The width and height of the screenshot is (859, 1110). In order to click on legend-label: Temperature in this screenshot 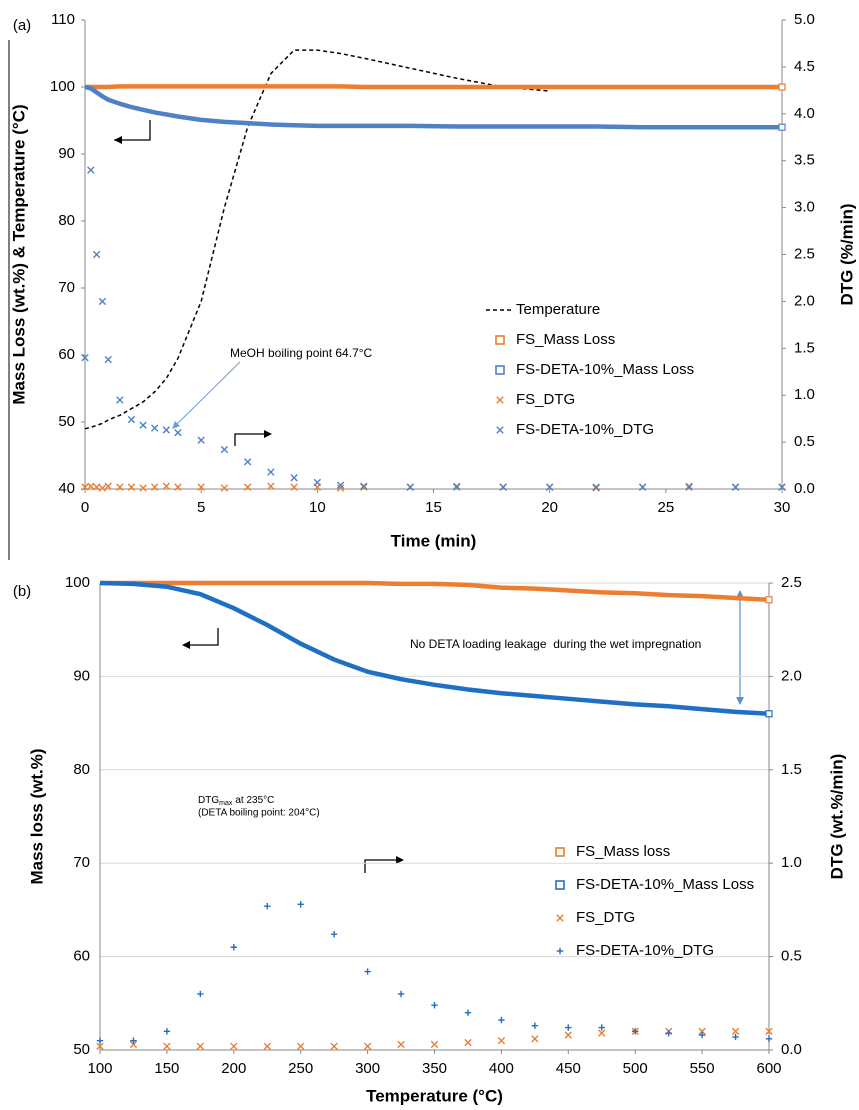, I will do `click(558, 309)`.